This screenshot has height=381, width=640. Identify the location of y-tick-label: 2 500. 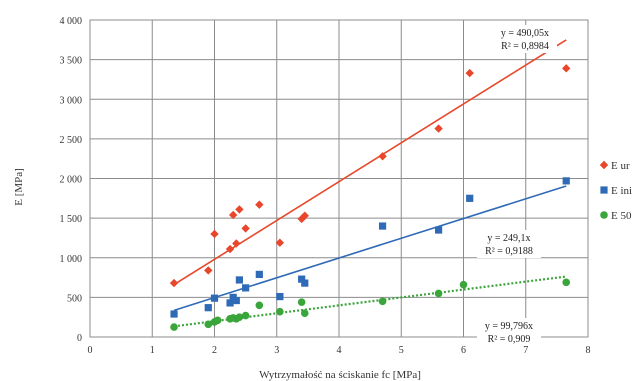
(71, 140).